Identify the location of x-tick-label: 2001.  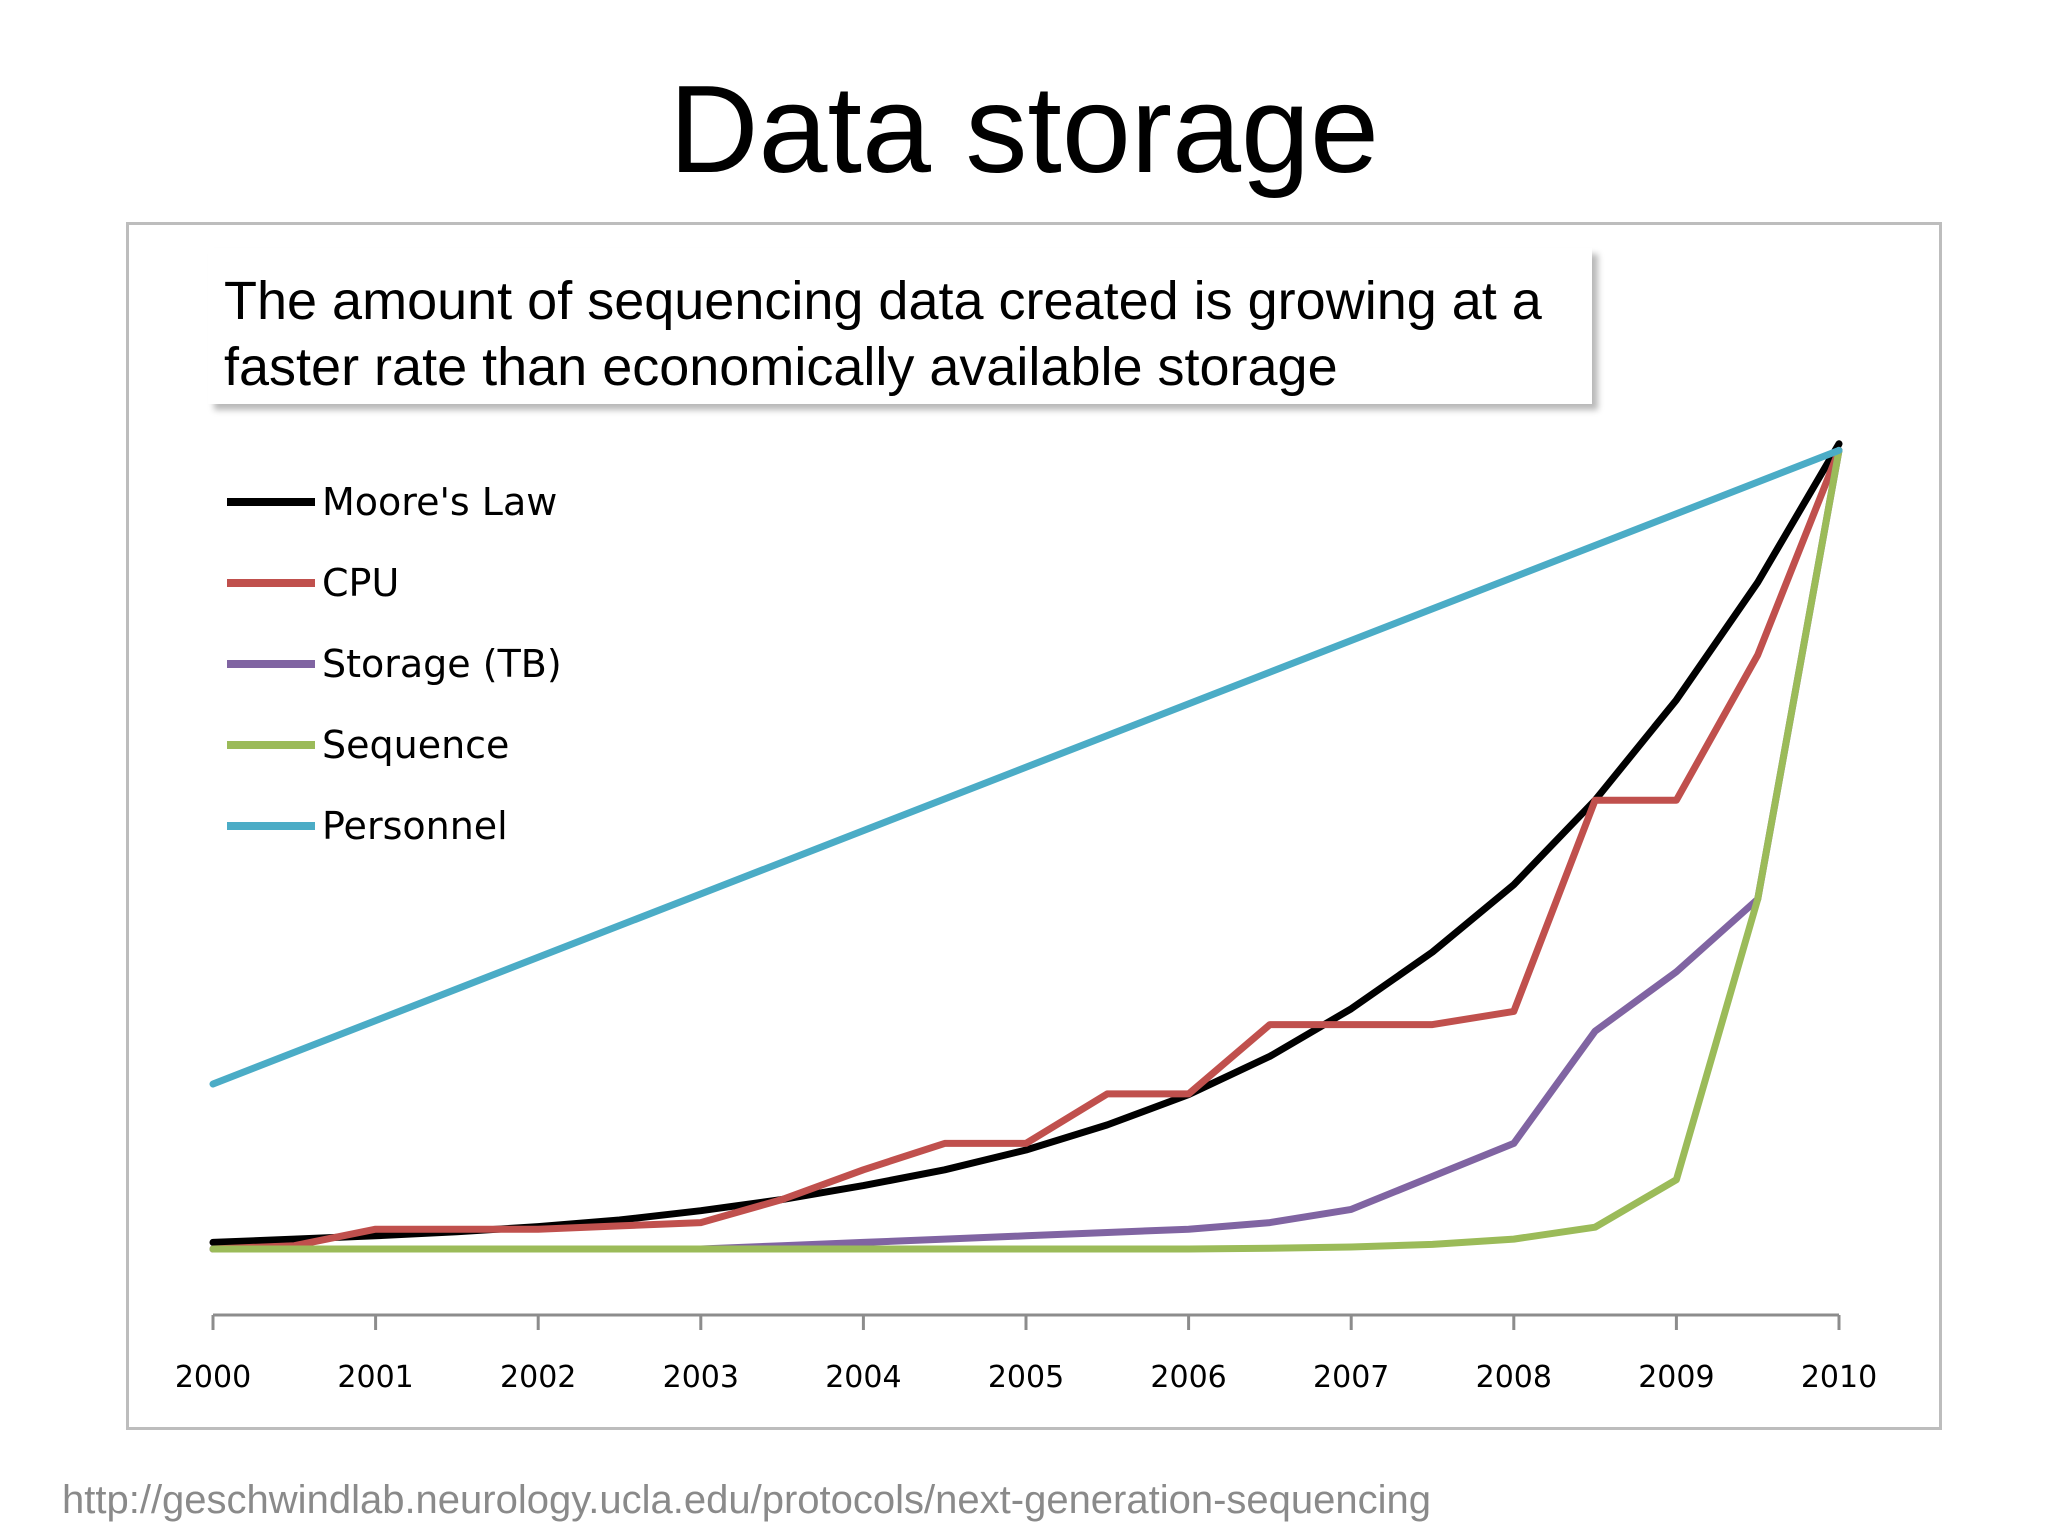
(375, 1377).